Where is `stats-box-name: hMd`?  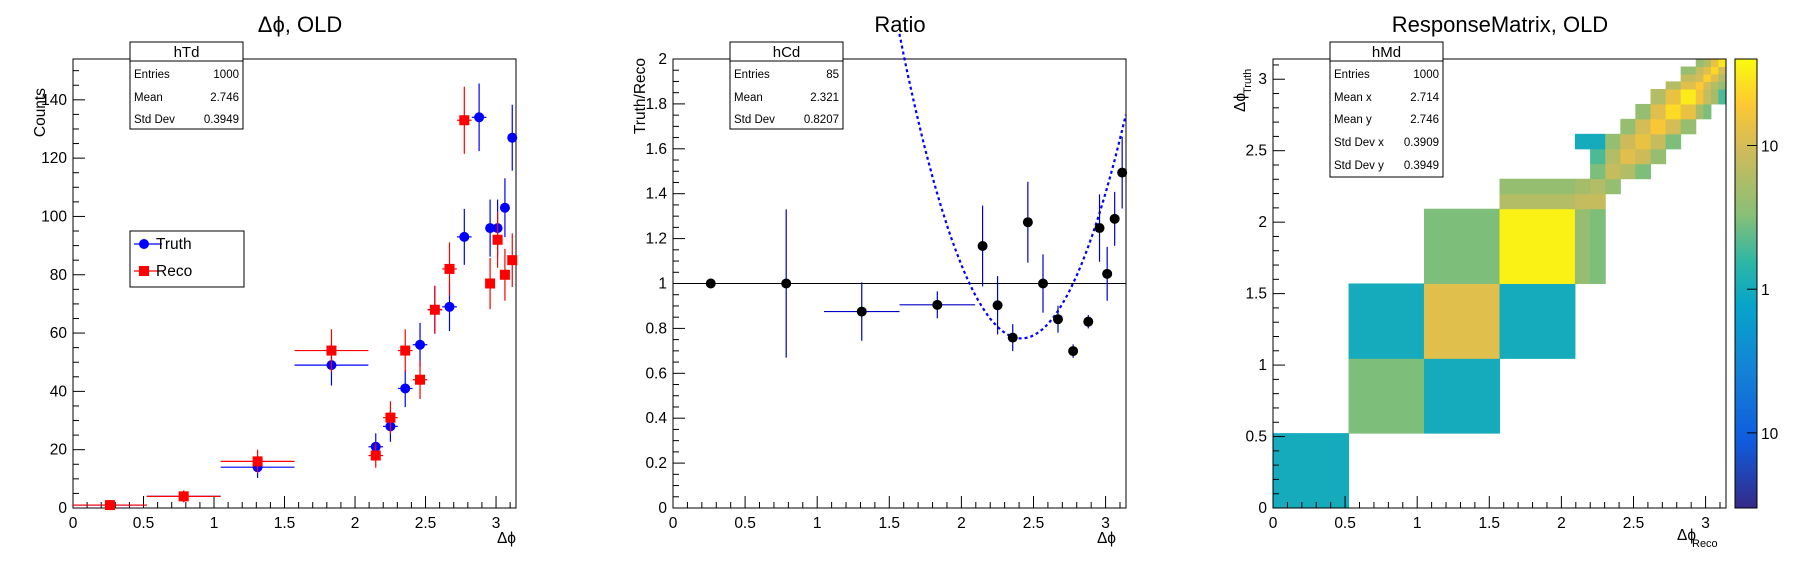
stats-box-name: hMd is located at coordinates (1386, 52).